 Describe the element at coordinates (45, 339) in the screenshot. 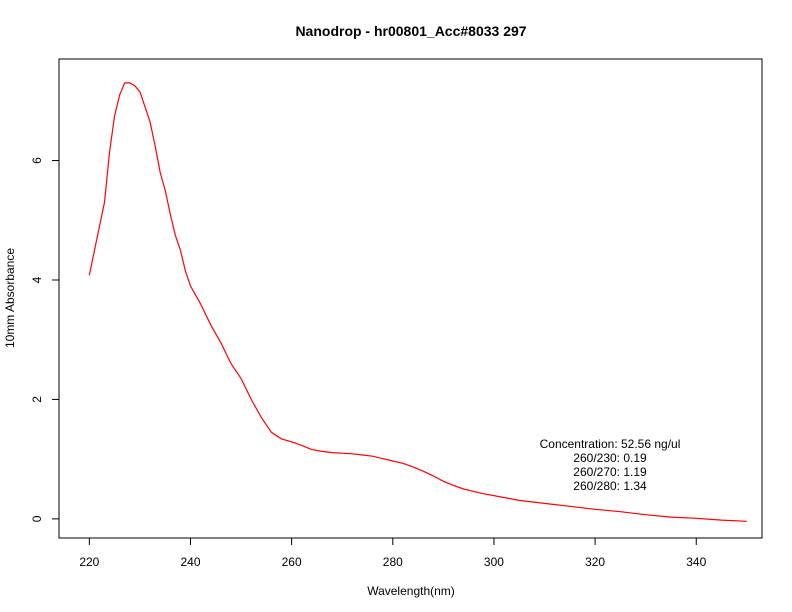

I see `y-axis: 0 2 4 6` at that location.